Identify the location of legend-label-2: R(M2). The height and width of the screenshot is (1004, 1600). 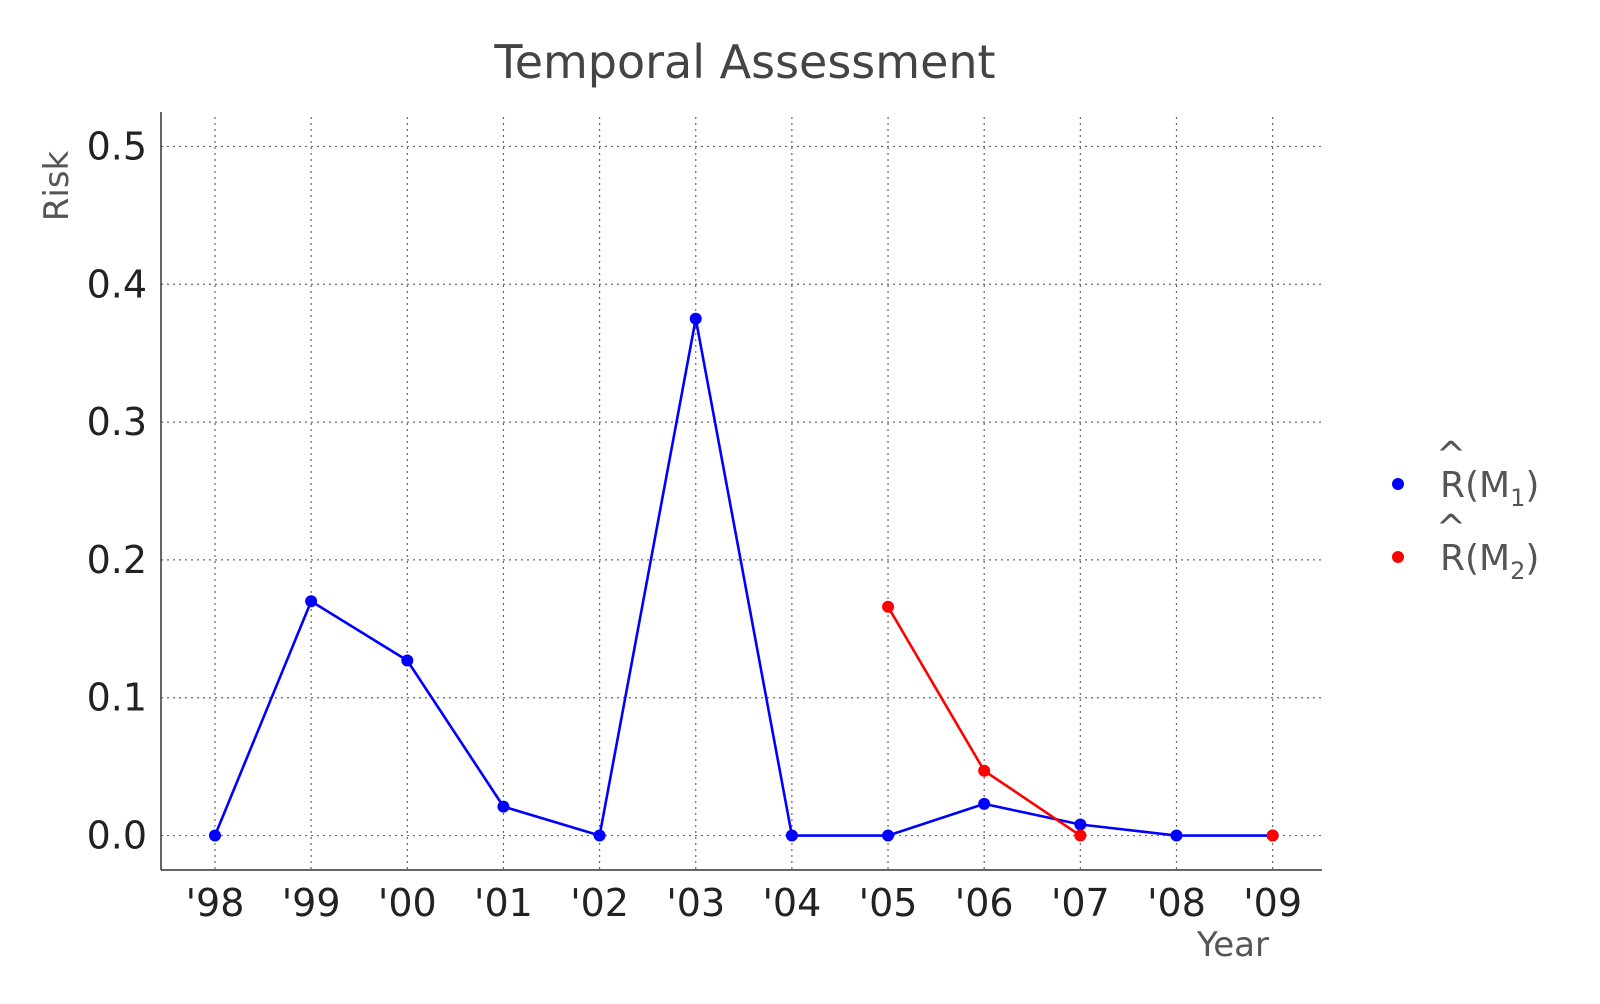
(1489, 561).